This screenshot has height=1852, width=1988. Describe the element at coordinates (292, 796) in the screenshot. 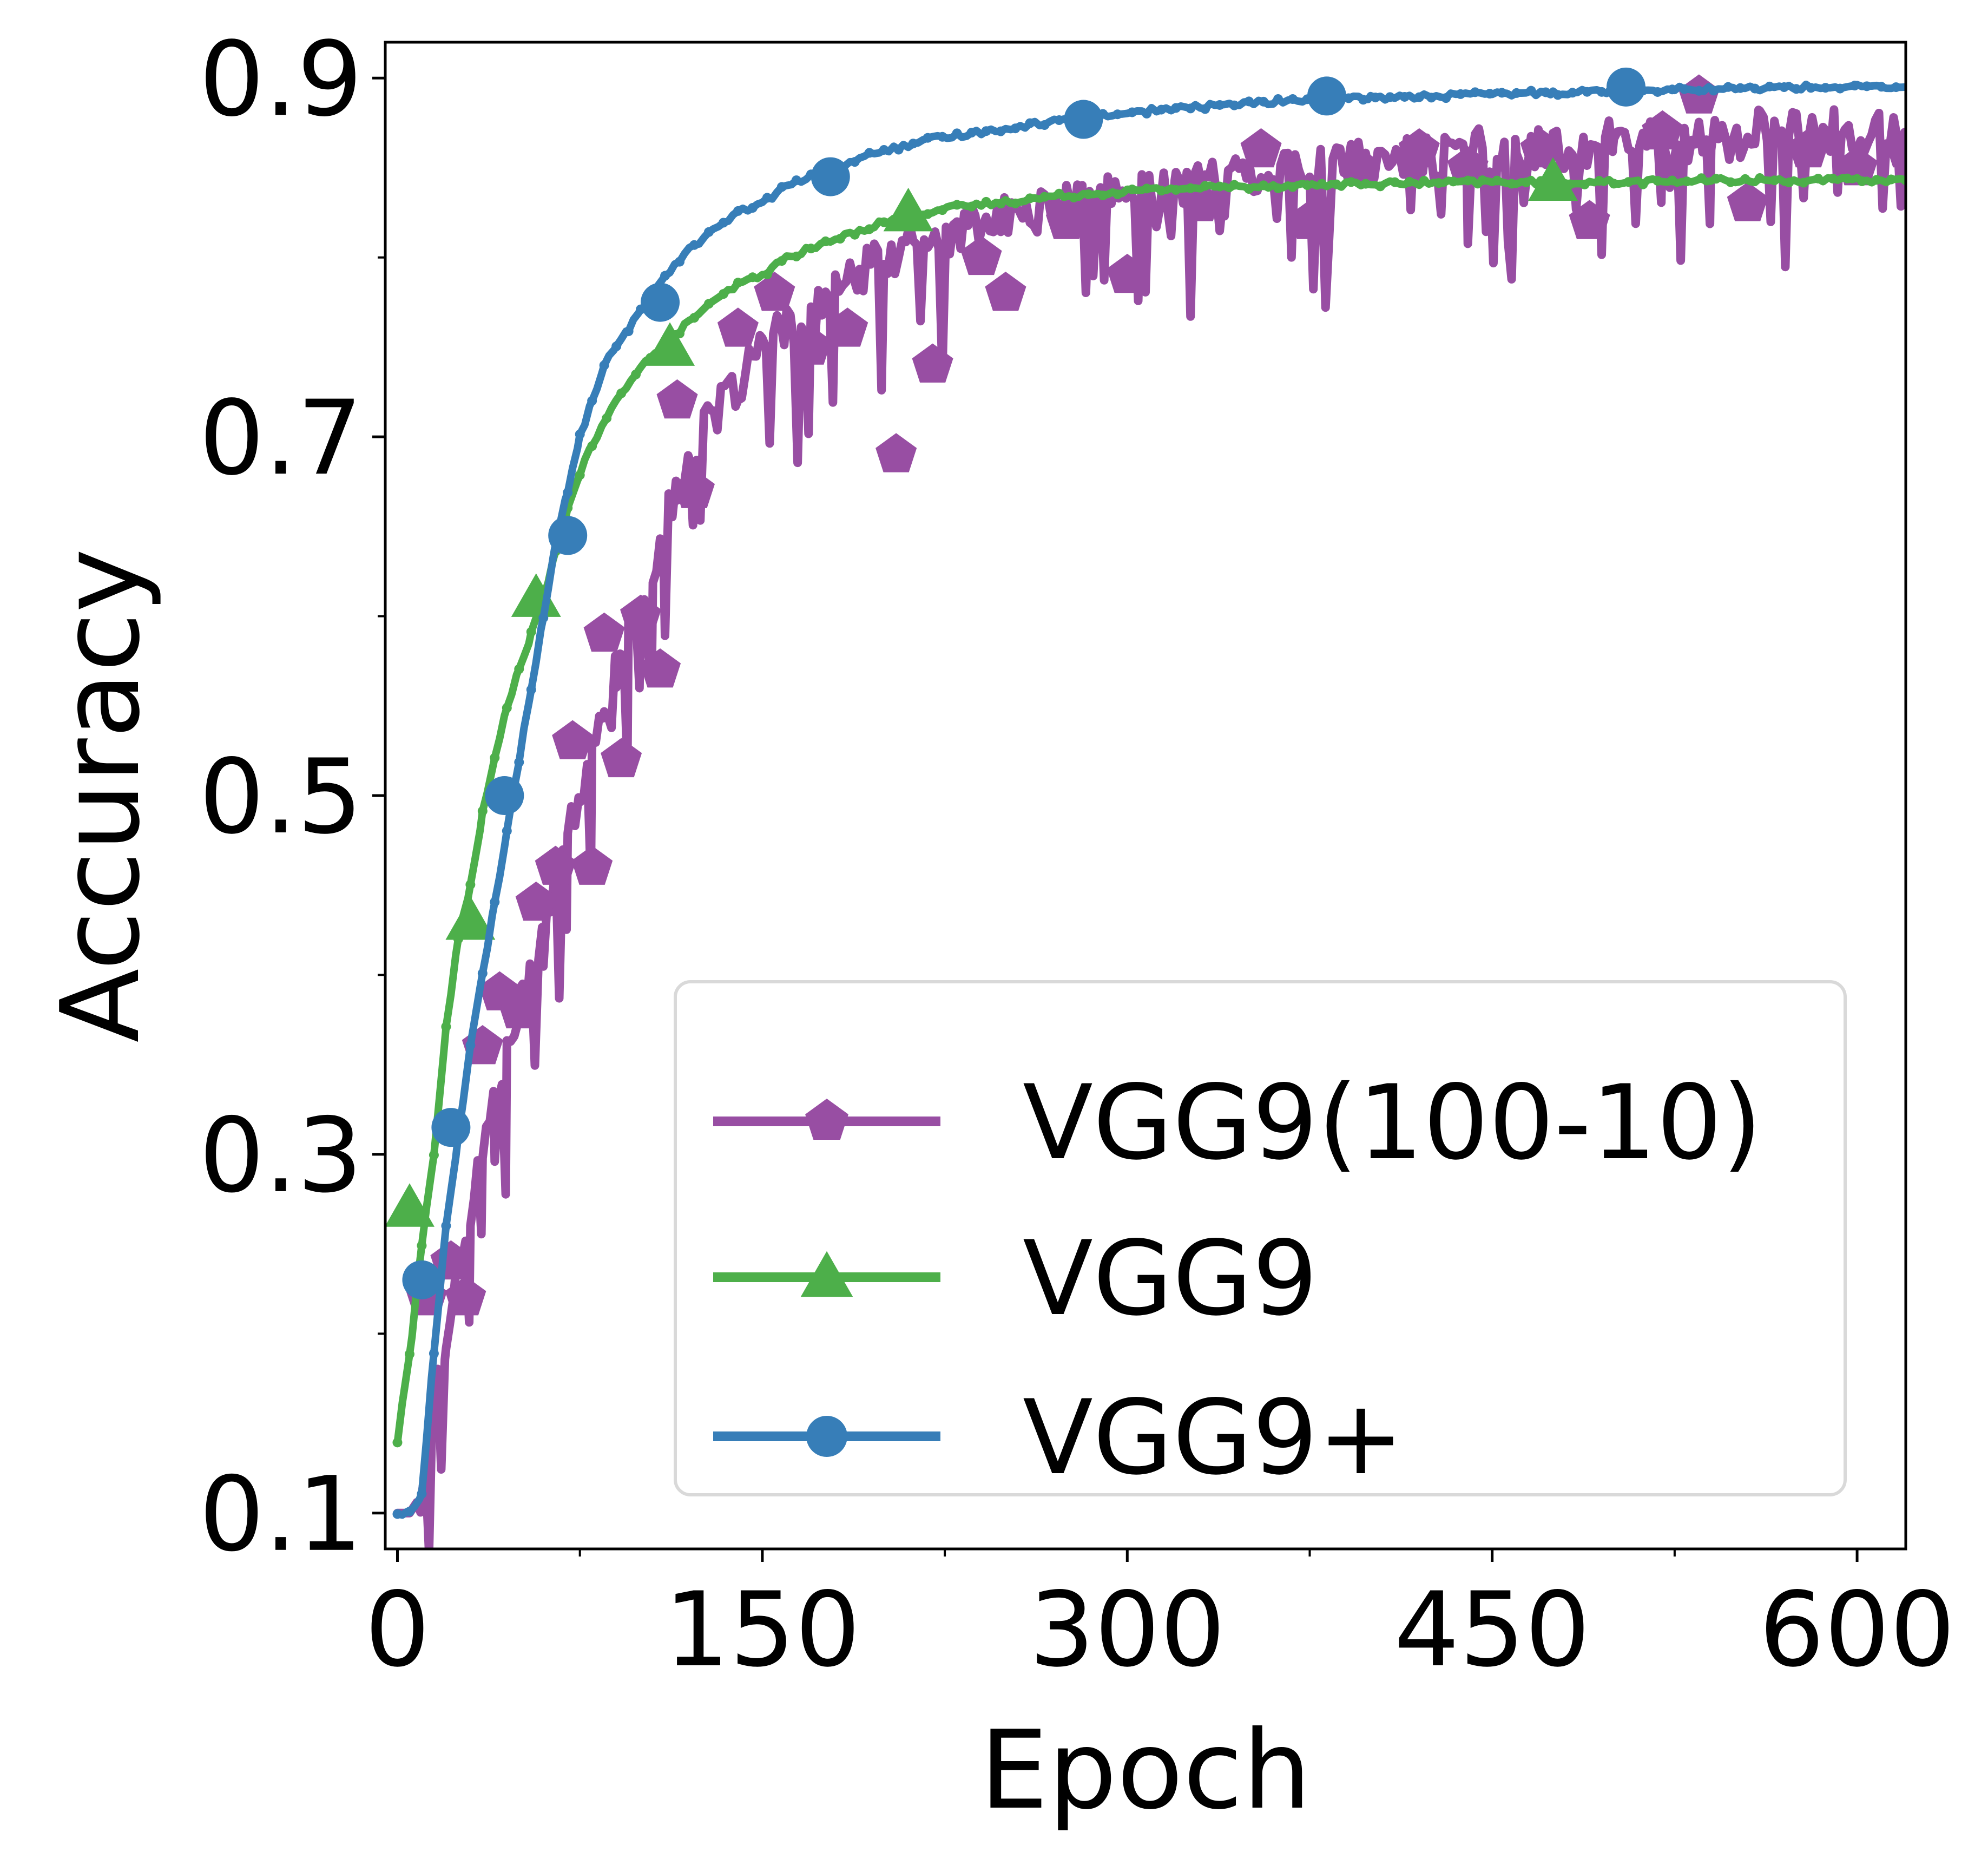

I see `y-axis-ticks: 0.1 0.3 0.5 0.7 0.9` at that location.